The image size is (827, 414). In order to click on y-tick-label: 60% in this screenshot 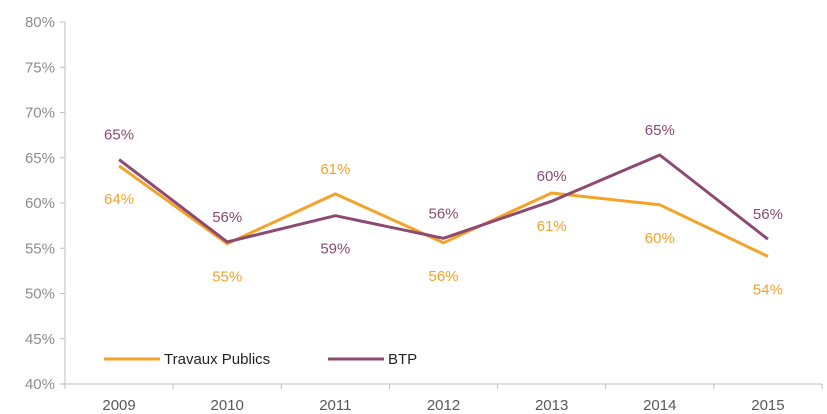, I will do `click(40, 203)`.